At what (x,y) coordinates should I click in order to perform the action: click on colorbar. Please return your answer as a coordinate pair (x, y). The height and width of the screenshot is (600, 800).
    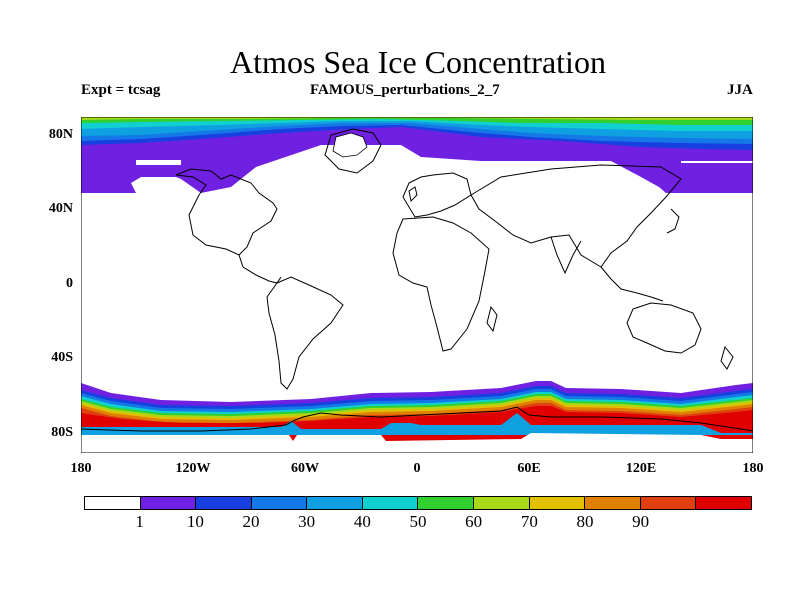
    Looking at the image, I should click on (418, 503).